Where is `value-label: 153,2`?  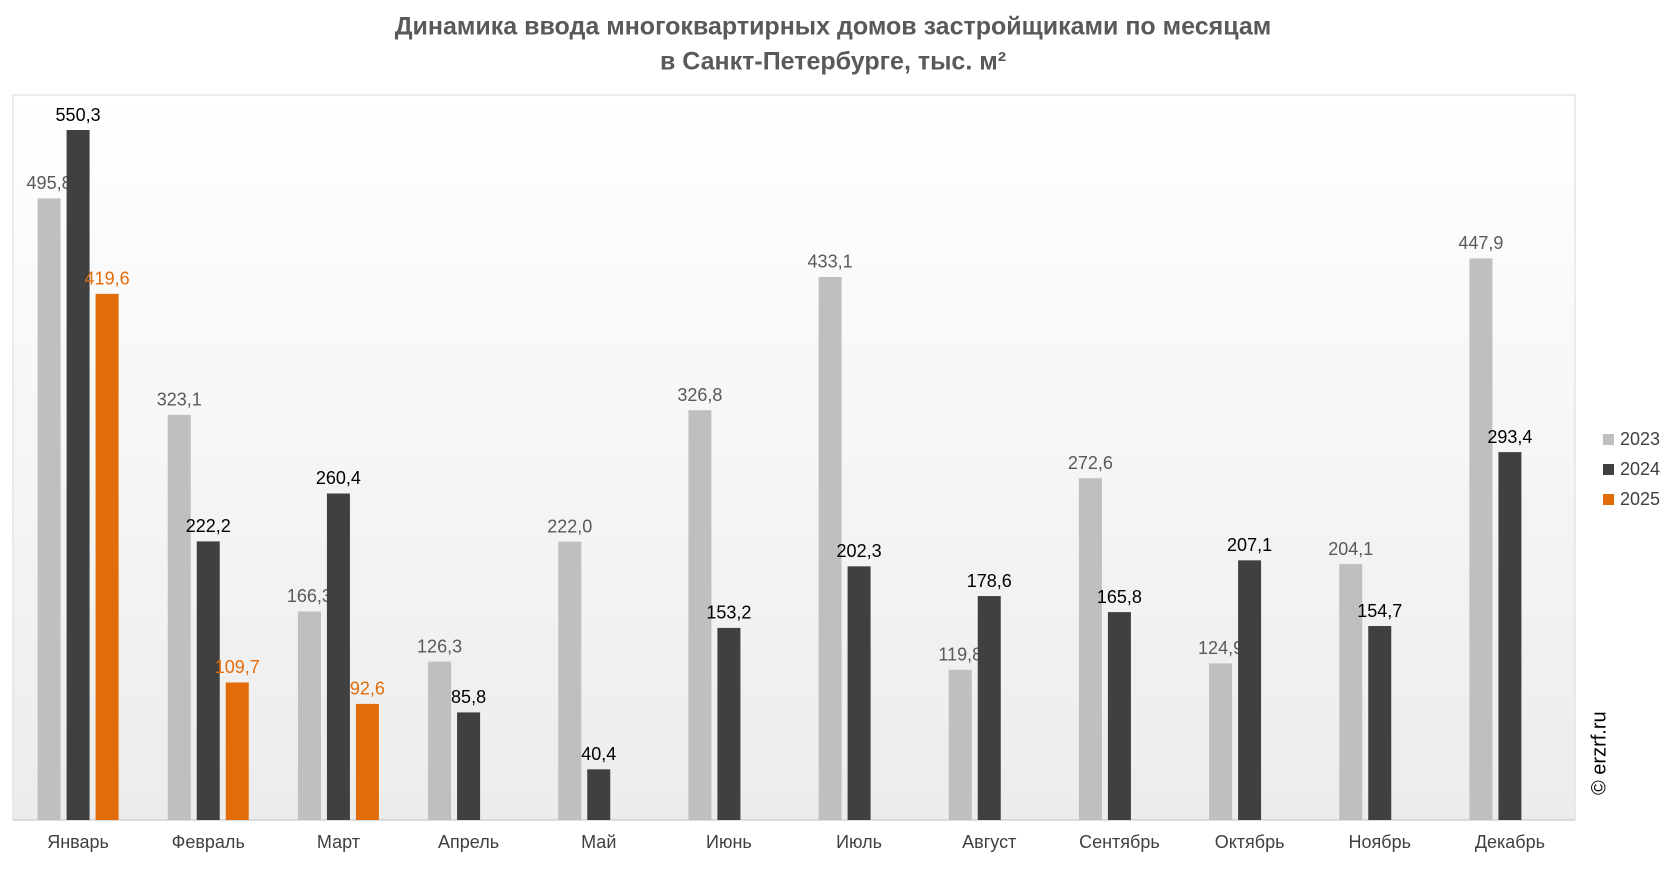 value-label: 153,2 is located at coordinates (728, 613).